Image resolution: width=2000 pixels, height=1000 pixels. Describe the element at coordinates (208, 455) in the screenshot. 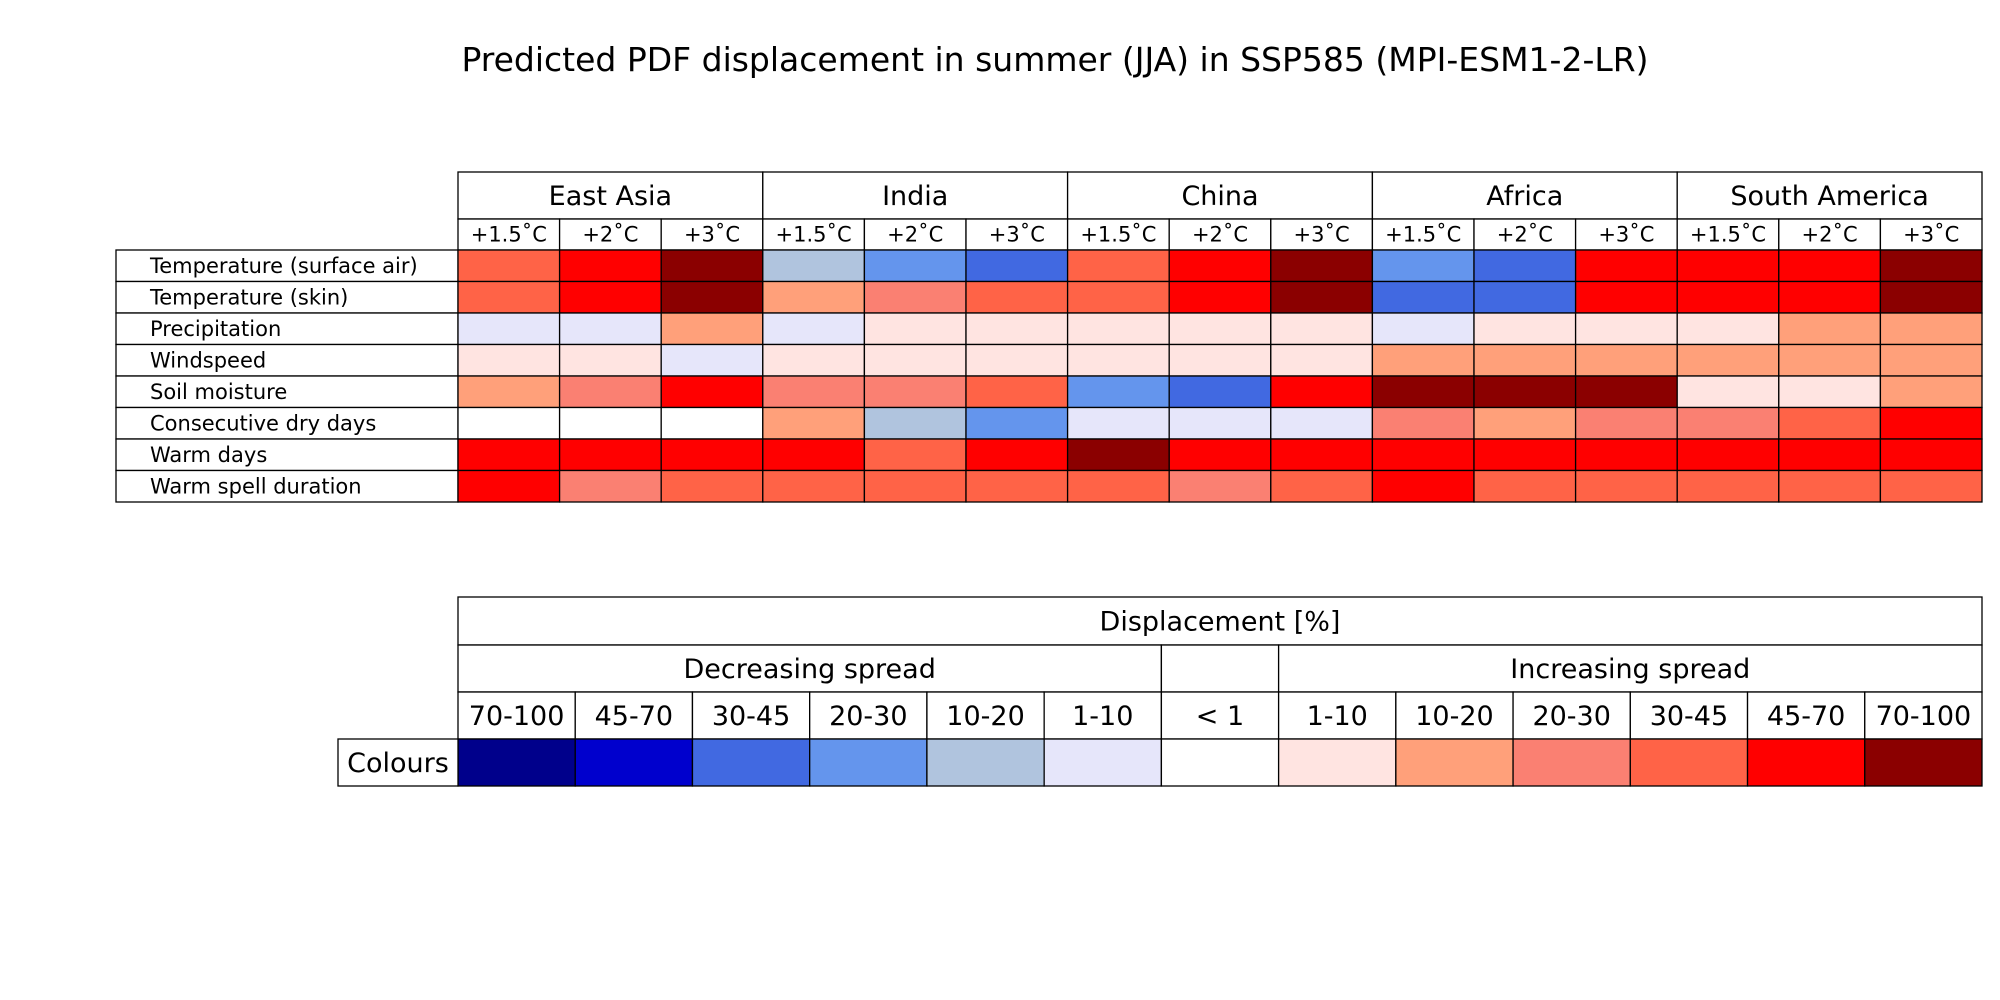

I see `variable-label: Warm days` at that location.